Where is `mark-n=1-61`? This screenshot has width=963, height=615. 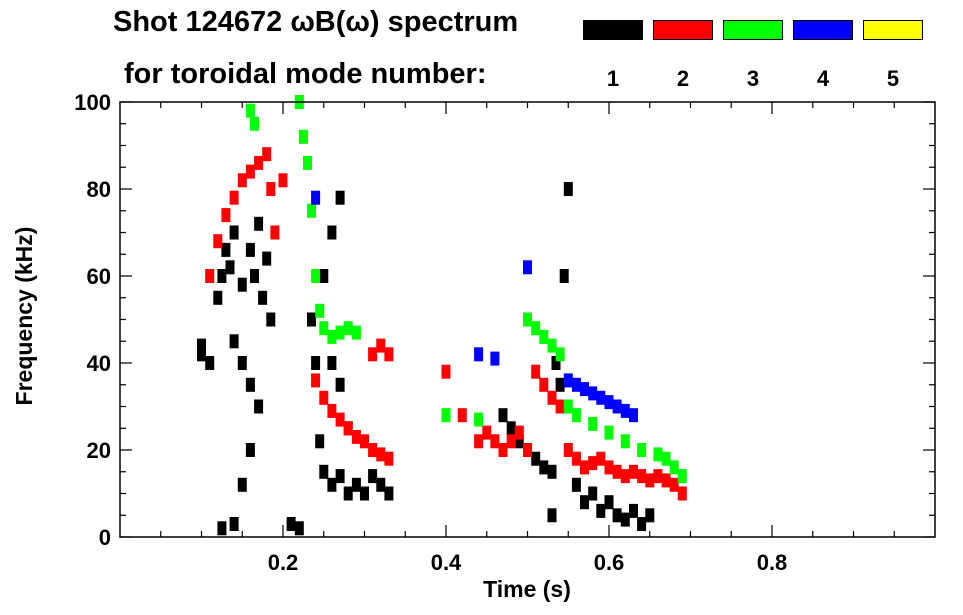
mark-n=1-61 is located at coordinates (625, 519).